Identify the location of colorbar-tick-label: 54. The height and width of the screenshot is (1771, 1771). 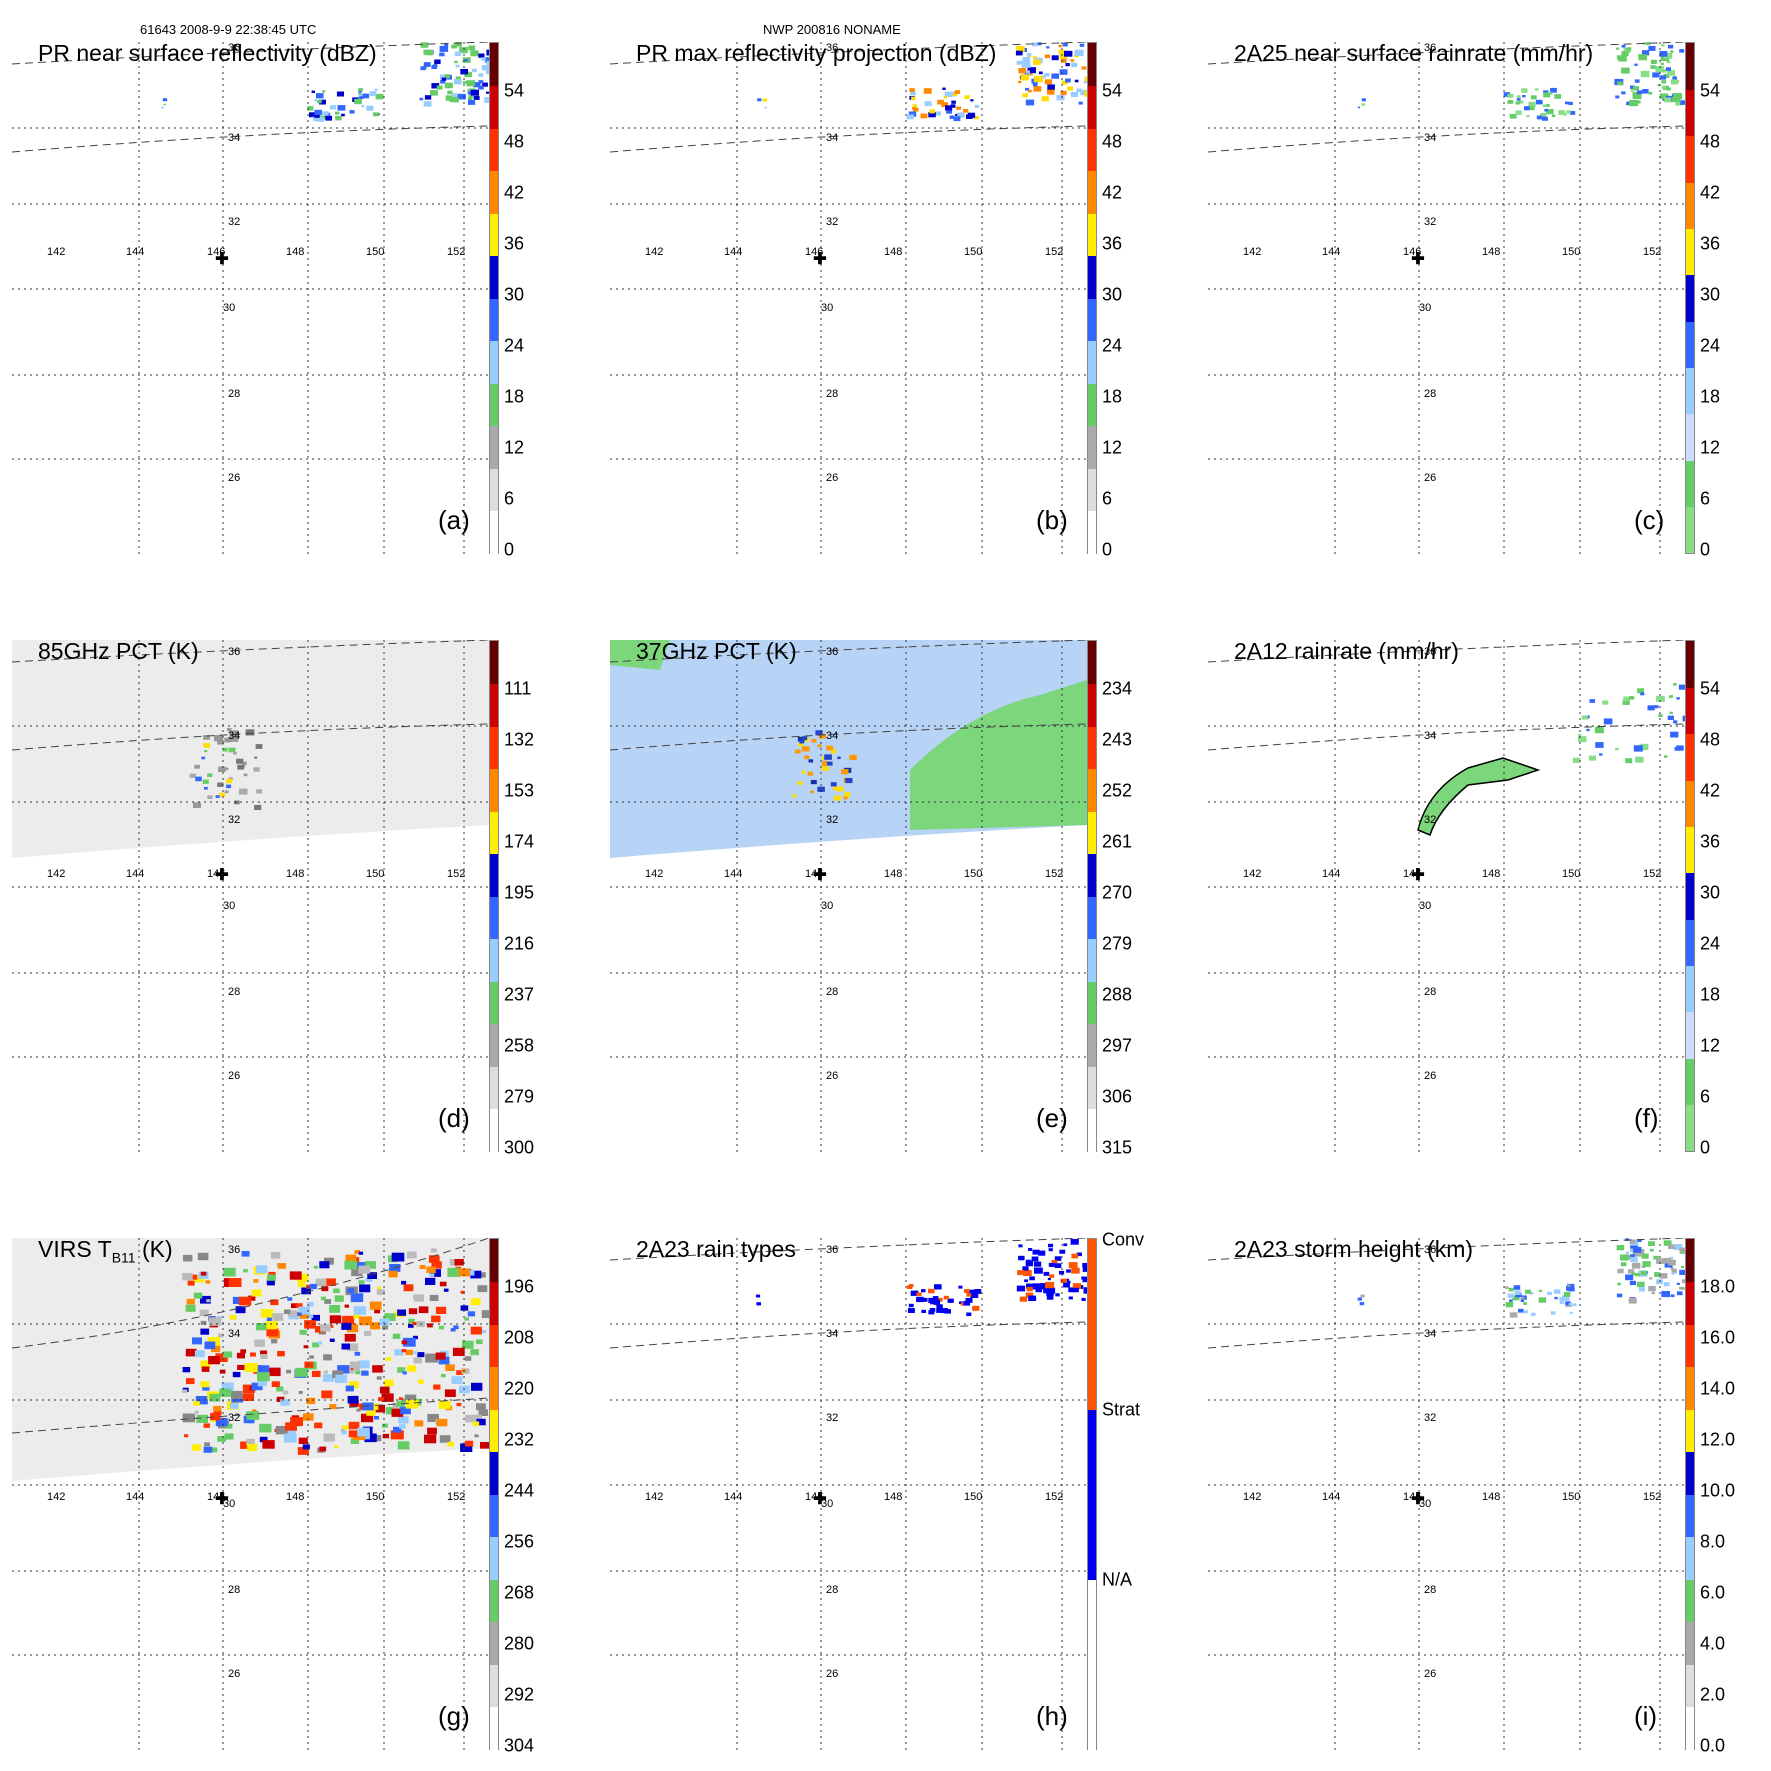
(1112, 90).